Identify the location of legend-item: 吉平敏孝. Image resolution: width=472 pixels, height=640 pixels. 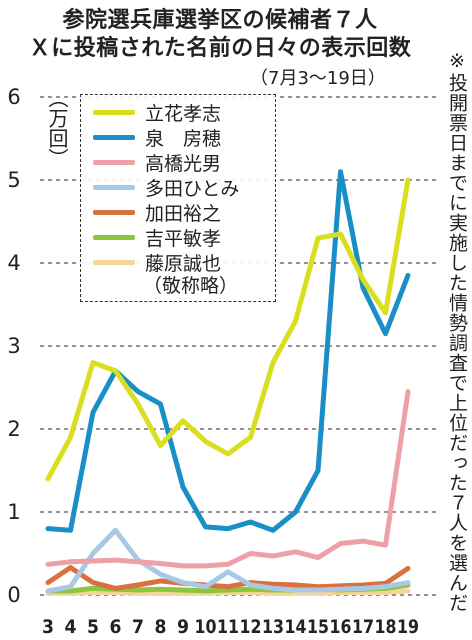
(157, 237).